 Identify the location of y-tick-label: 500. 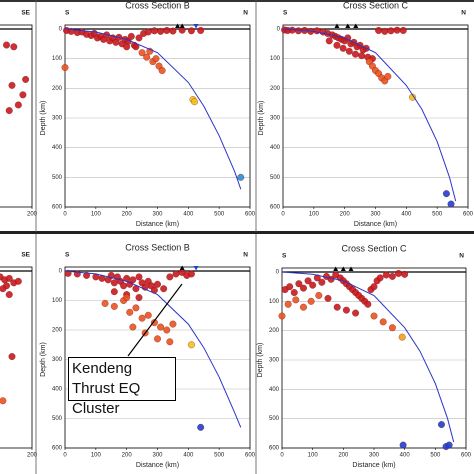
(57, 178).